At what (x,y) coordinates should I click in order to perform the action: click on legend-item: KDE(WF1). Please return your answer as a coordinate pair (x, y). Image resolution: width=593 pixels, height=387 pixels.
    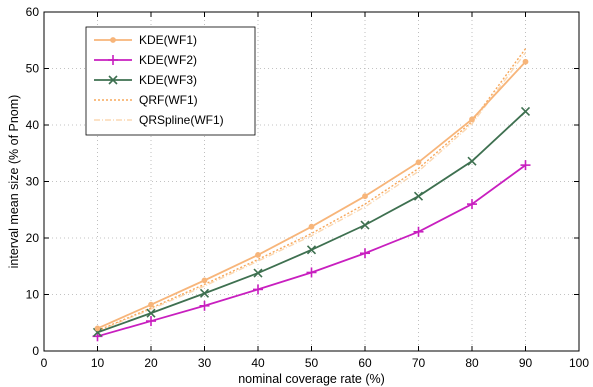
    Looking at the image, I should click on (145, 40).